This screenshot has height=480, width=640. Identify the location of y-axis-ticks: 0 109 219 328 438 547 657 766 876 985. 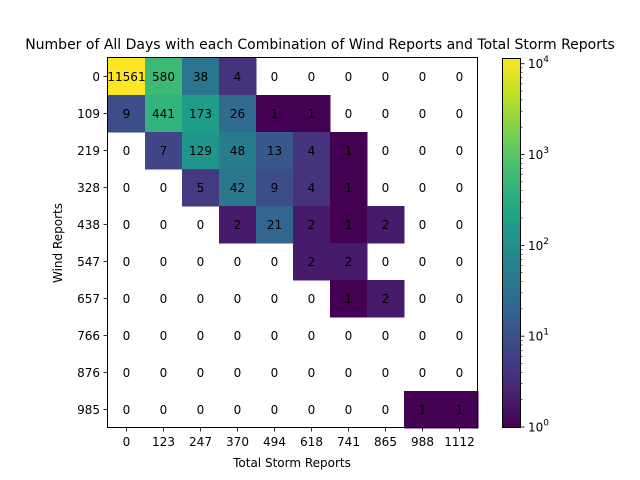
(92, 243).